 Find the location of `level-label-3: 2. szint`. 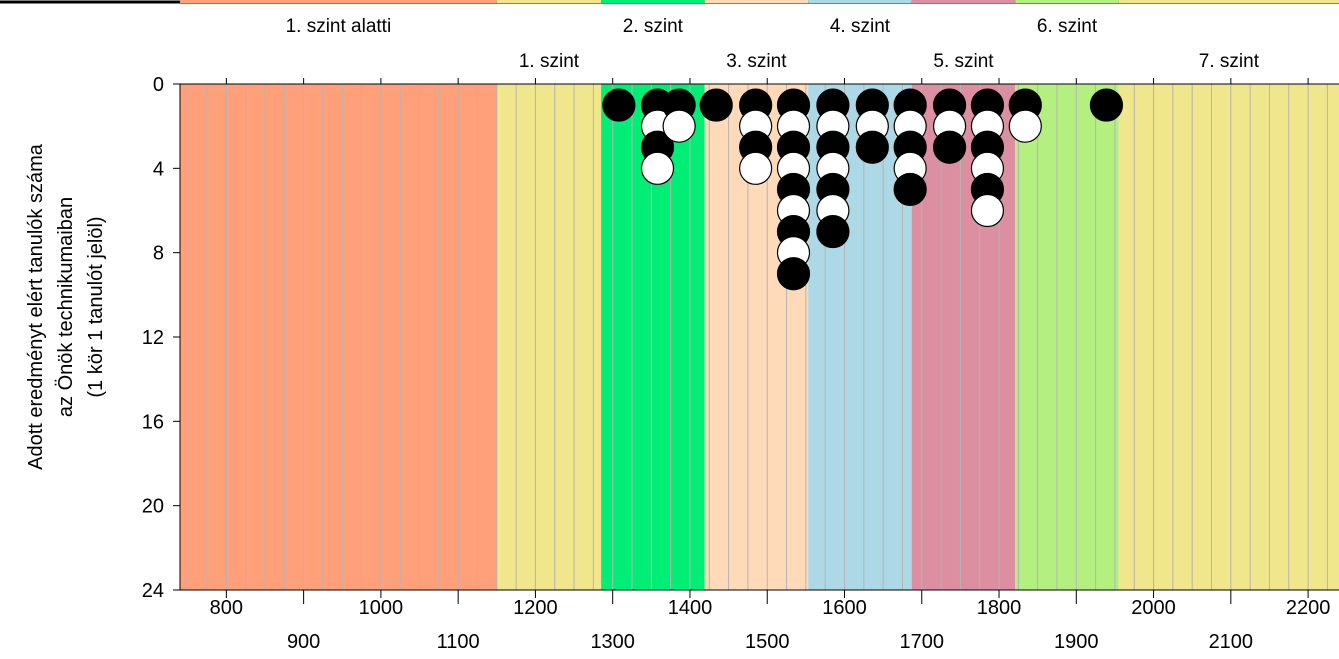

level-label-3: 2. szint is located at coordinates (653, 26).